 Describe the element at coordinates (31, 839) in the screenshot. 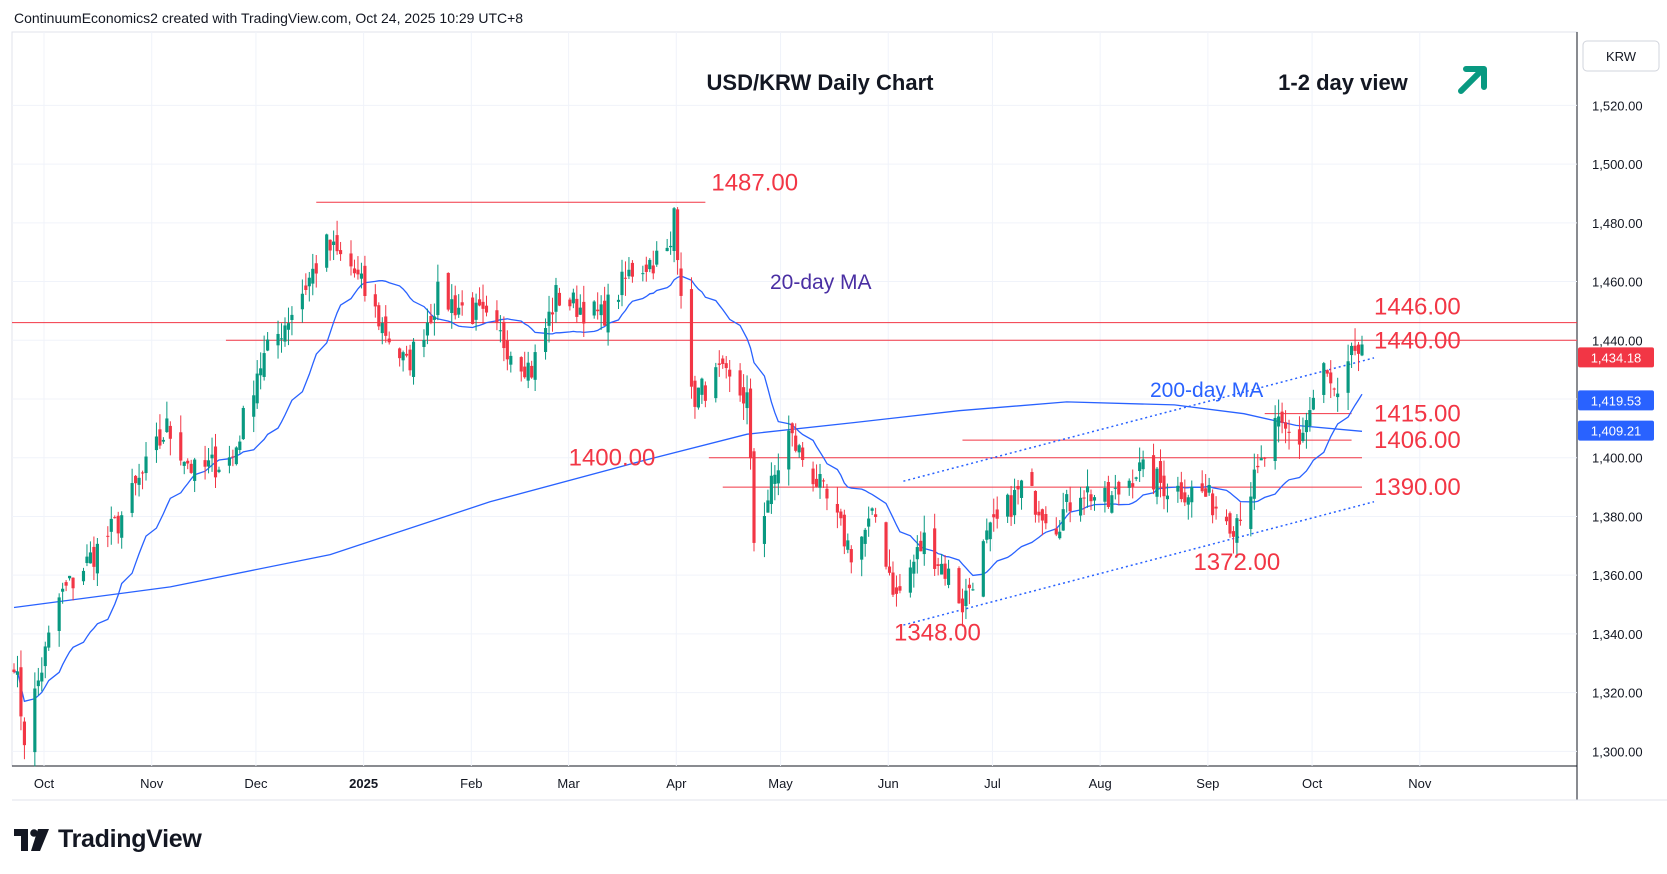

I see `tradingview-logo-icon` at that location.